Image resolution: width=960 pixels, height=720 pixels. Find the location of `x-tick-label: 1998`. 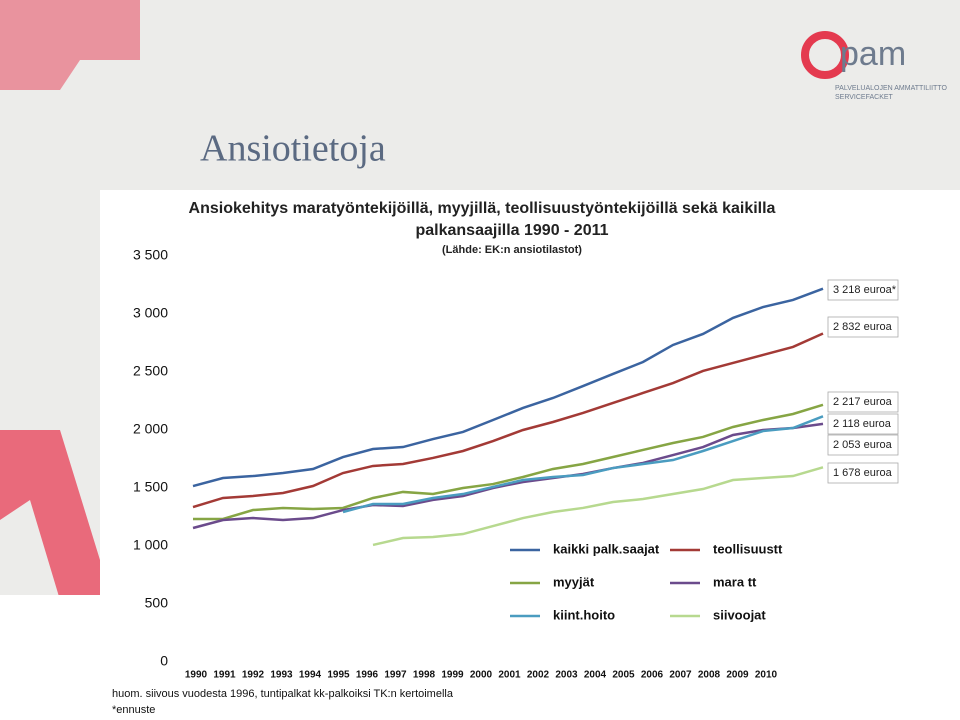

x-tick-label: 1998 is located at coordinates (424, 675).